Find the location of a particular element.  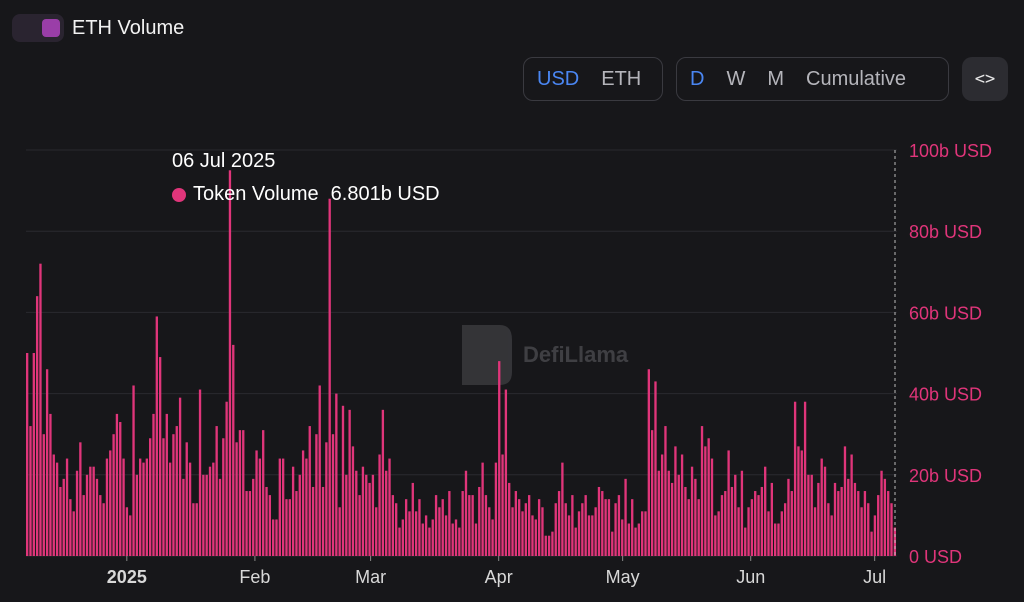

period-monthly-button: M is located at coordinates (776, 78).